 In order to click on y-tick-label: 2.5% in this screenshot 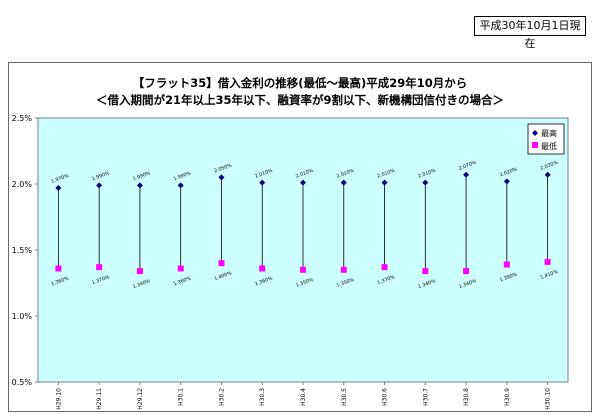, I will do `click(22, 118)`.